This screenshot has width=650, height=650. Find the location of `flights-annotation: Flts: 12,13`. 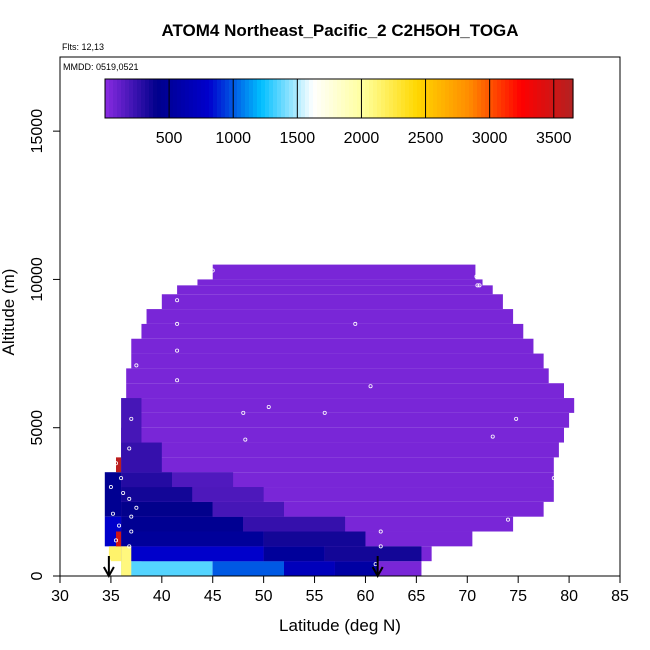

flights-annotation: Flts: 12,13 is located at coordinates (83, 47).